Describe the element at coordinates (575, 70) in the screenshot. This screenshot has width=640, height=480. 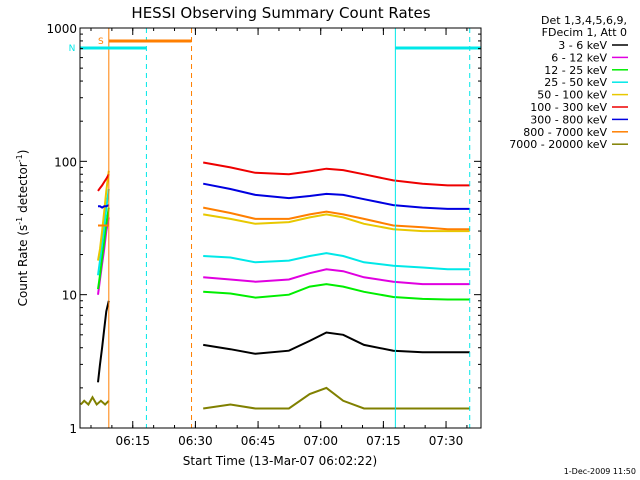
I see `legend-entry-label: 12 - 25 keV` at that location.